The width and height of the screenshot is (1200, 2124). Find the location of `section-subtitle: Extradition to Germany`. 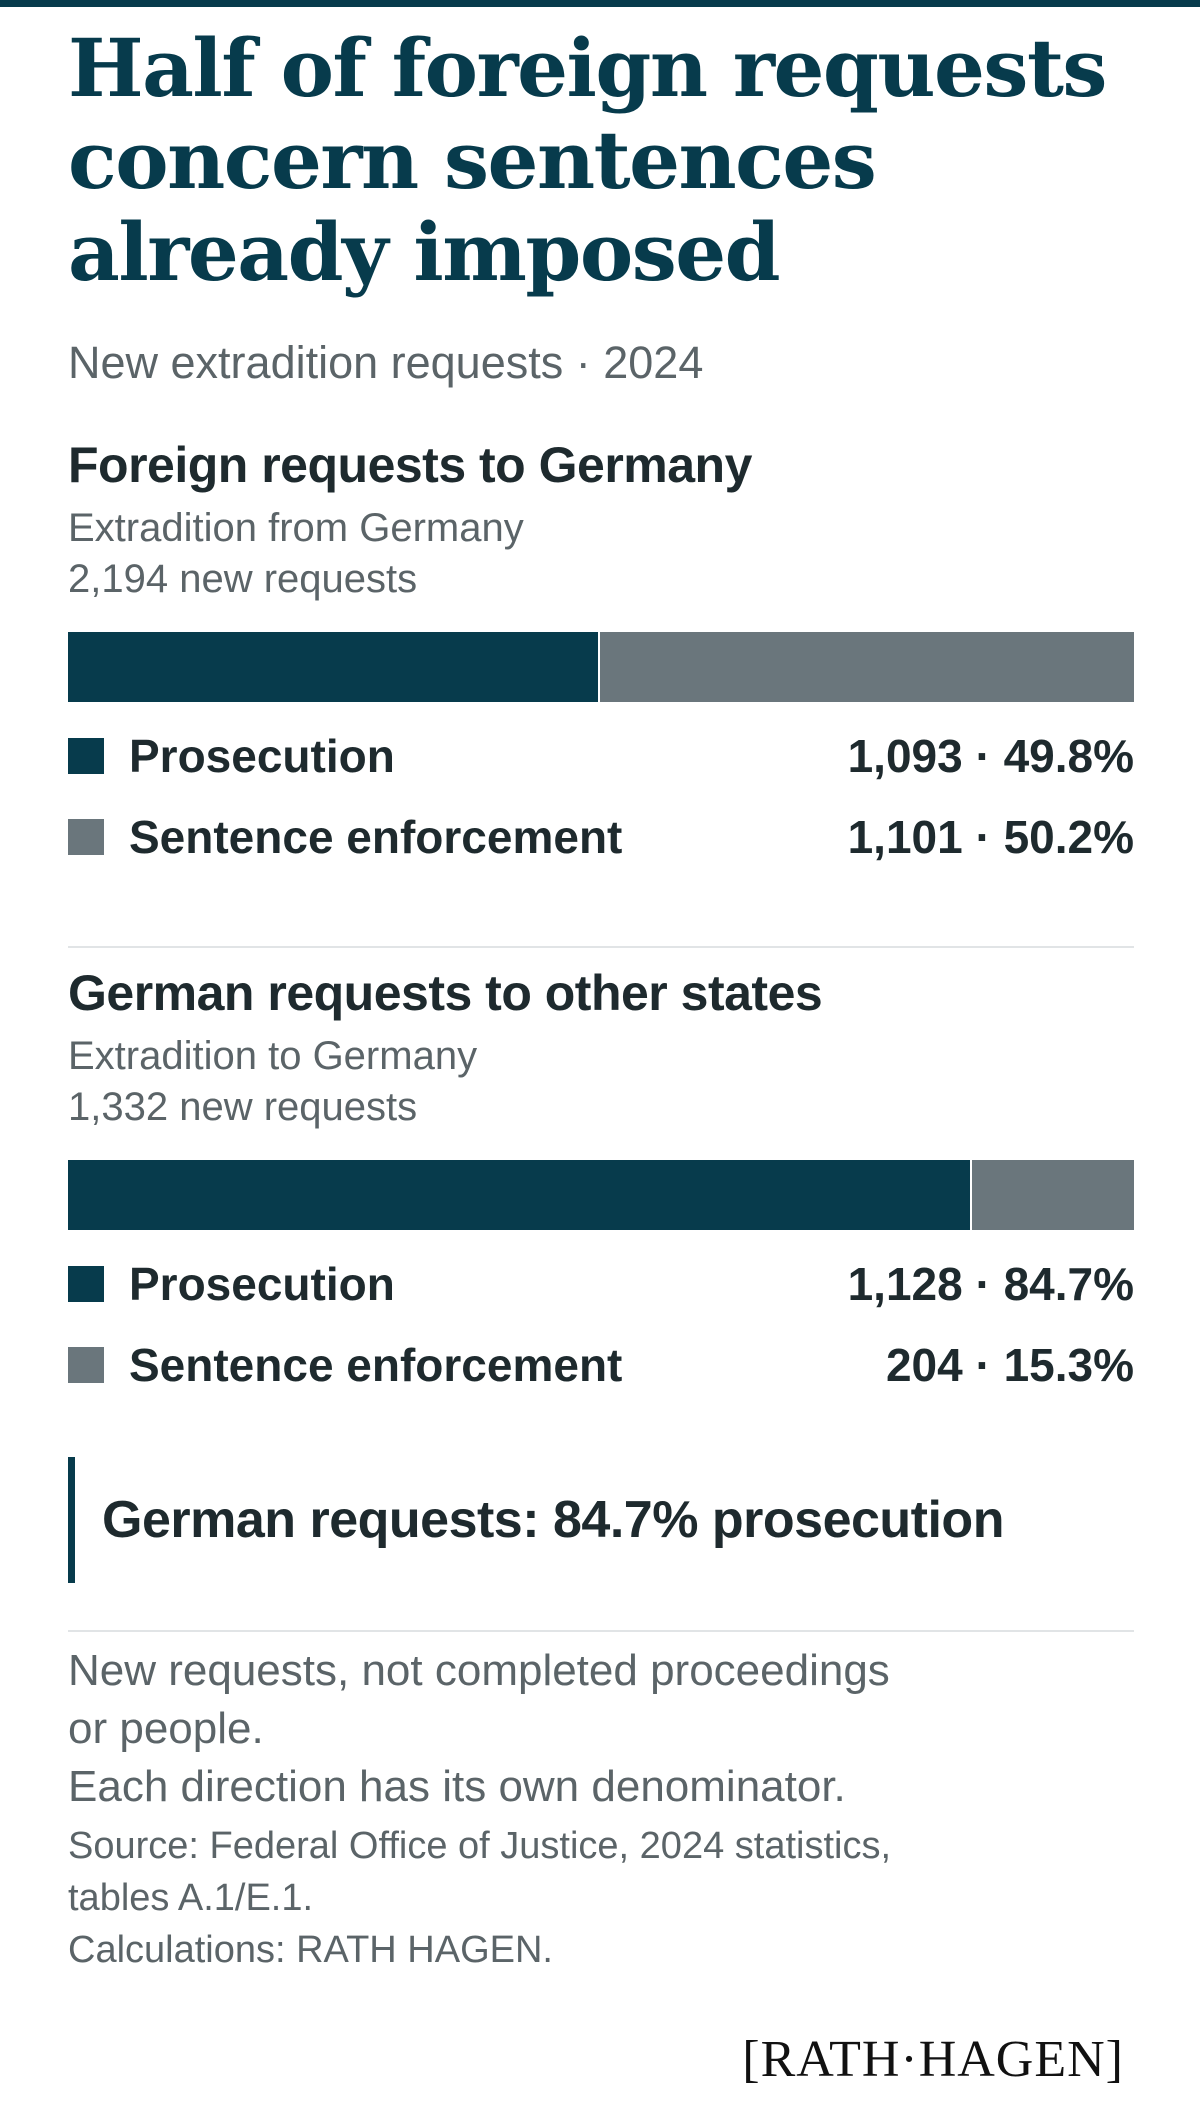

section-subtitle: Extradition to Germany is located at coordinates (273, 1056).